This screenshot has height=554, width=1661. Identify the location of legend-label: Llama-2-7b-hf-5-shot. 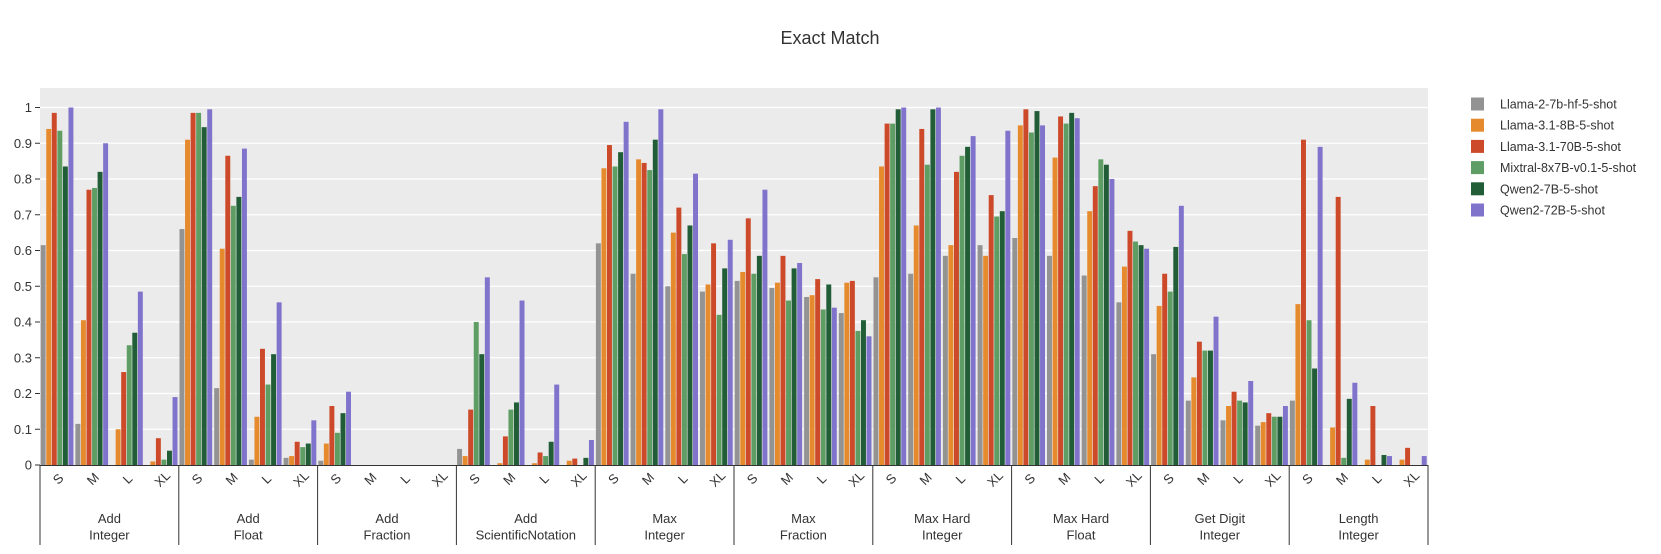
(1558, 105).